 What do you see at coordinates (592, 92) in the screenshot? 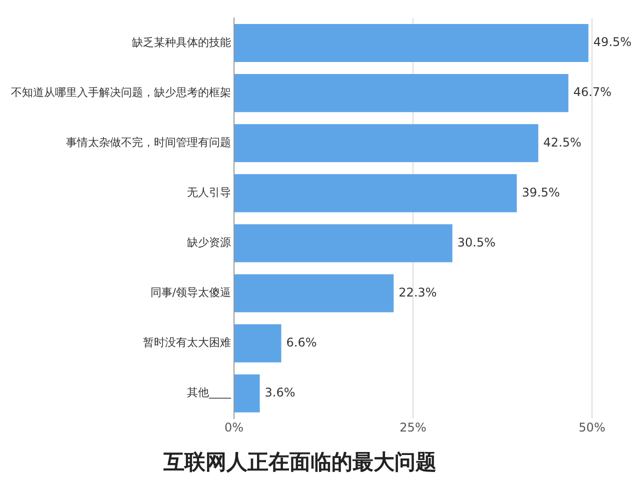
I see `data-label: 46.7%` at bounding box center [592, 92].